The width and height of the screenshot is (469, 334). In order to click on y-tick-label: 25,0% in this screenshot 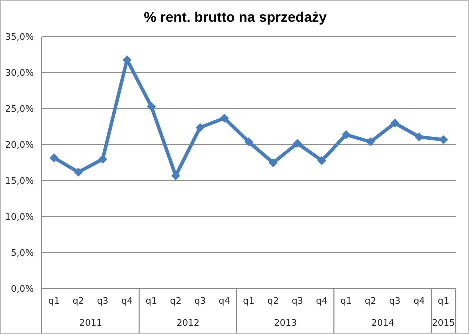, I will do `click(19, 110)`.